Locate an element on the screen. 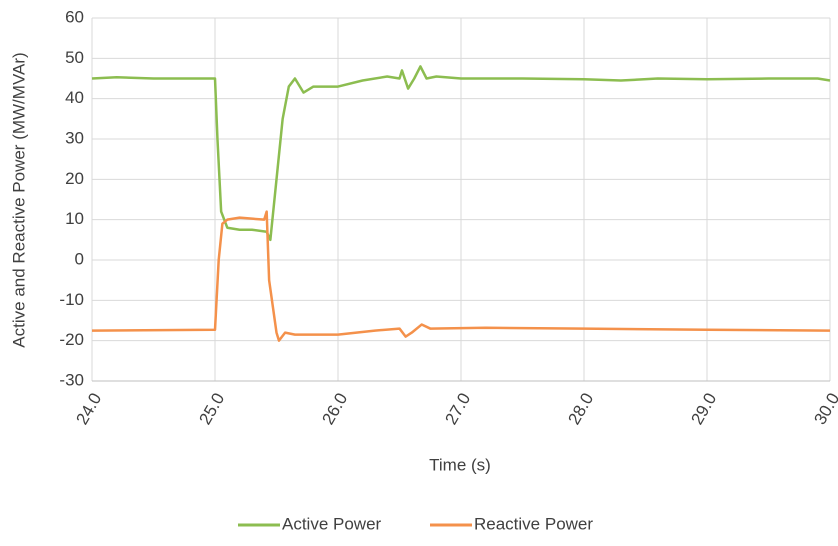 The height and width of the screenshot is (546, 838). x-tick-label: 24.0 is located at coordinates (88, 409).